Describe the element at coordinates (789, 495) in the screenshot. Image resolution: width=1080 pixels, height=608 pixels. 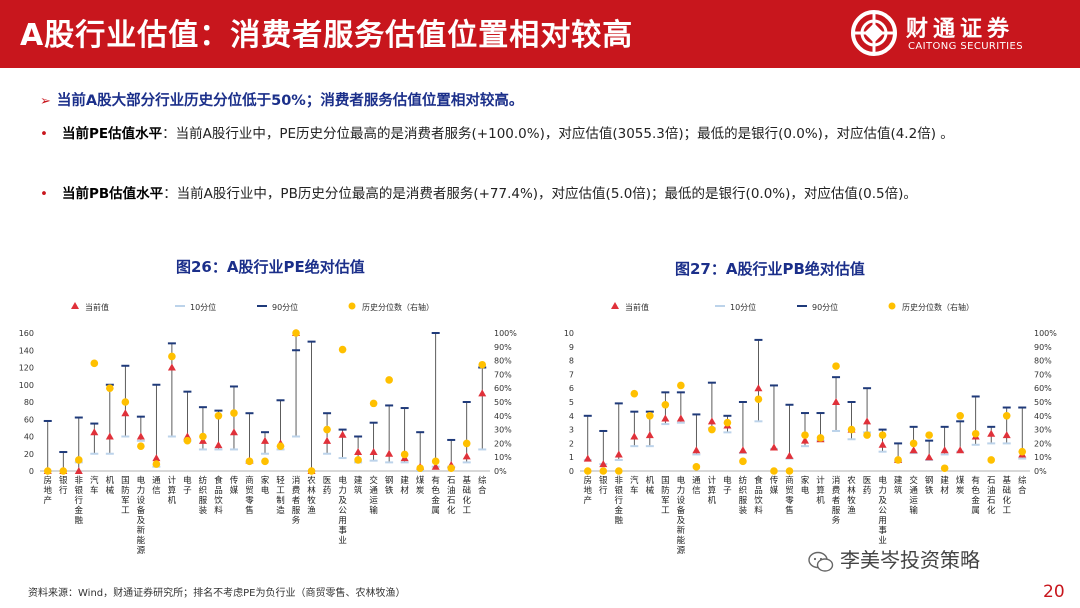
I see `category-label: 商贸零售` at that location.